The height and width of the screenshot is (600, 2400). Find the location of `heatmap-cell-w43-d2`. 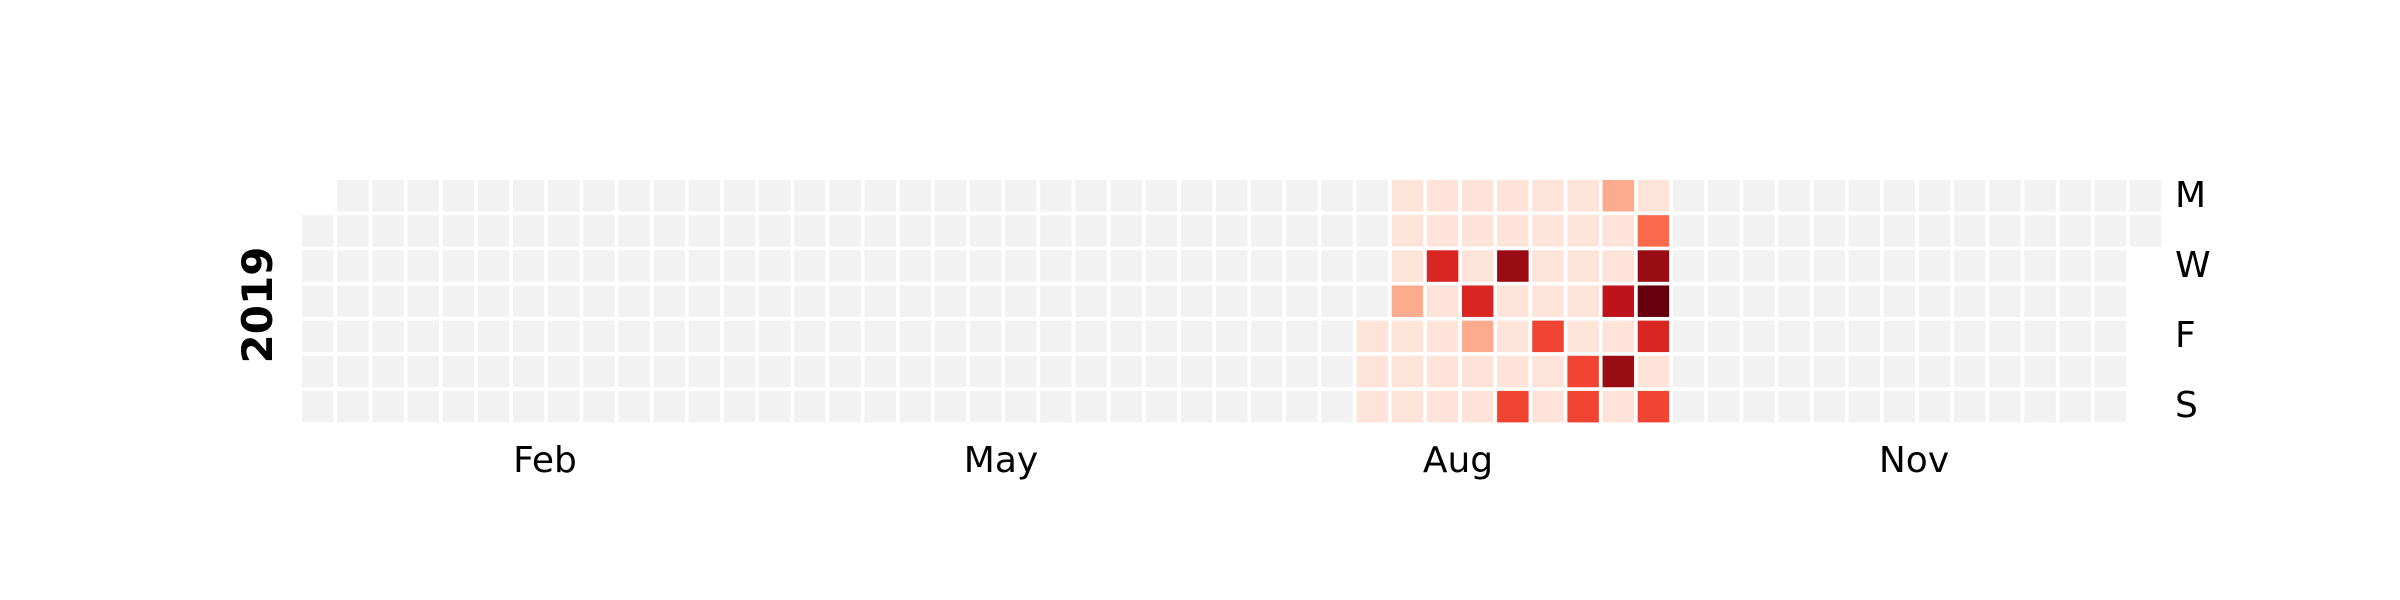

heatmap-cell-w43-d2 is located at coordinates (1829, 265).